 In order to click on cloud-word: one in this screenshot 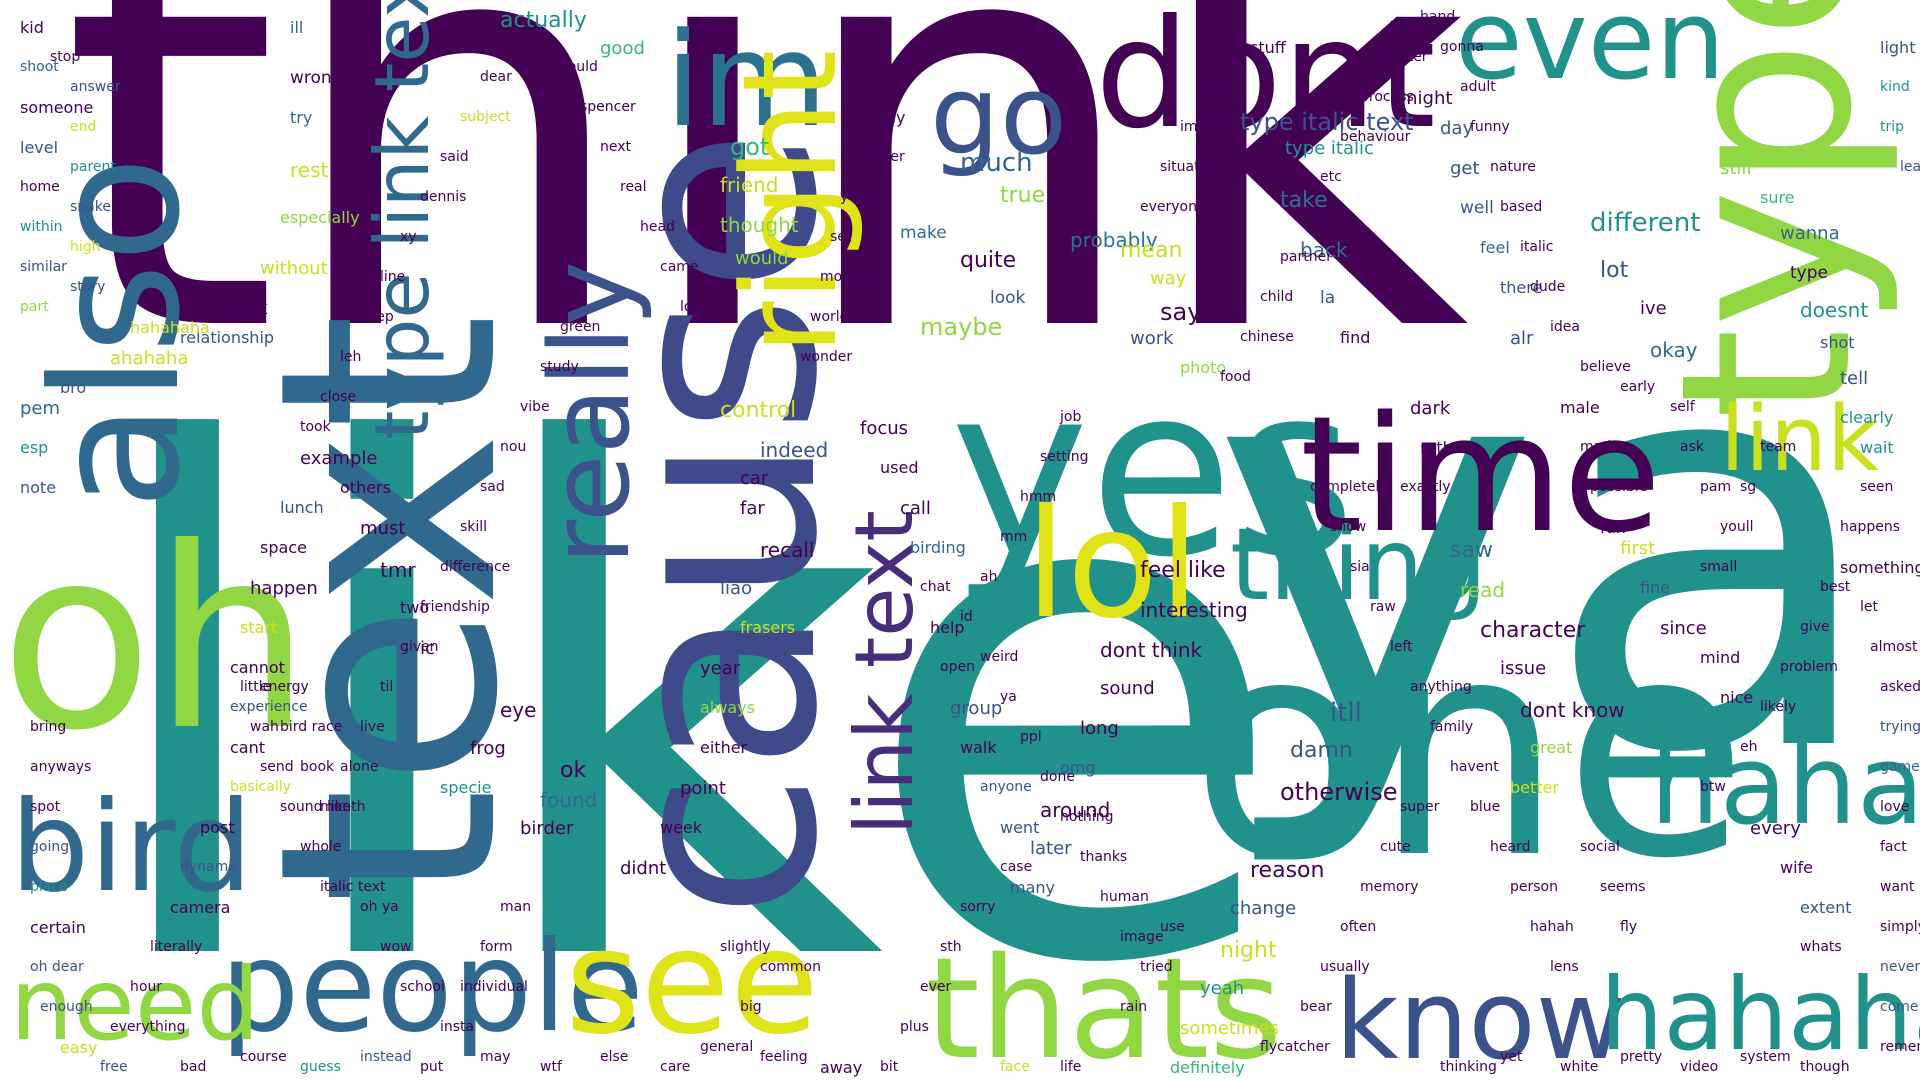, I will do `click(1469, 749)`.